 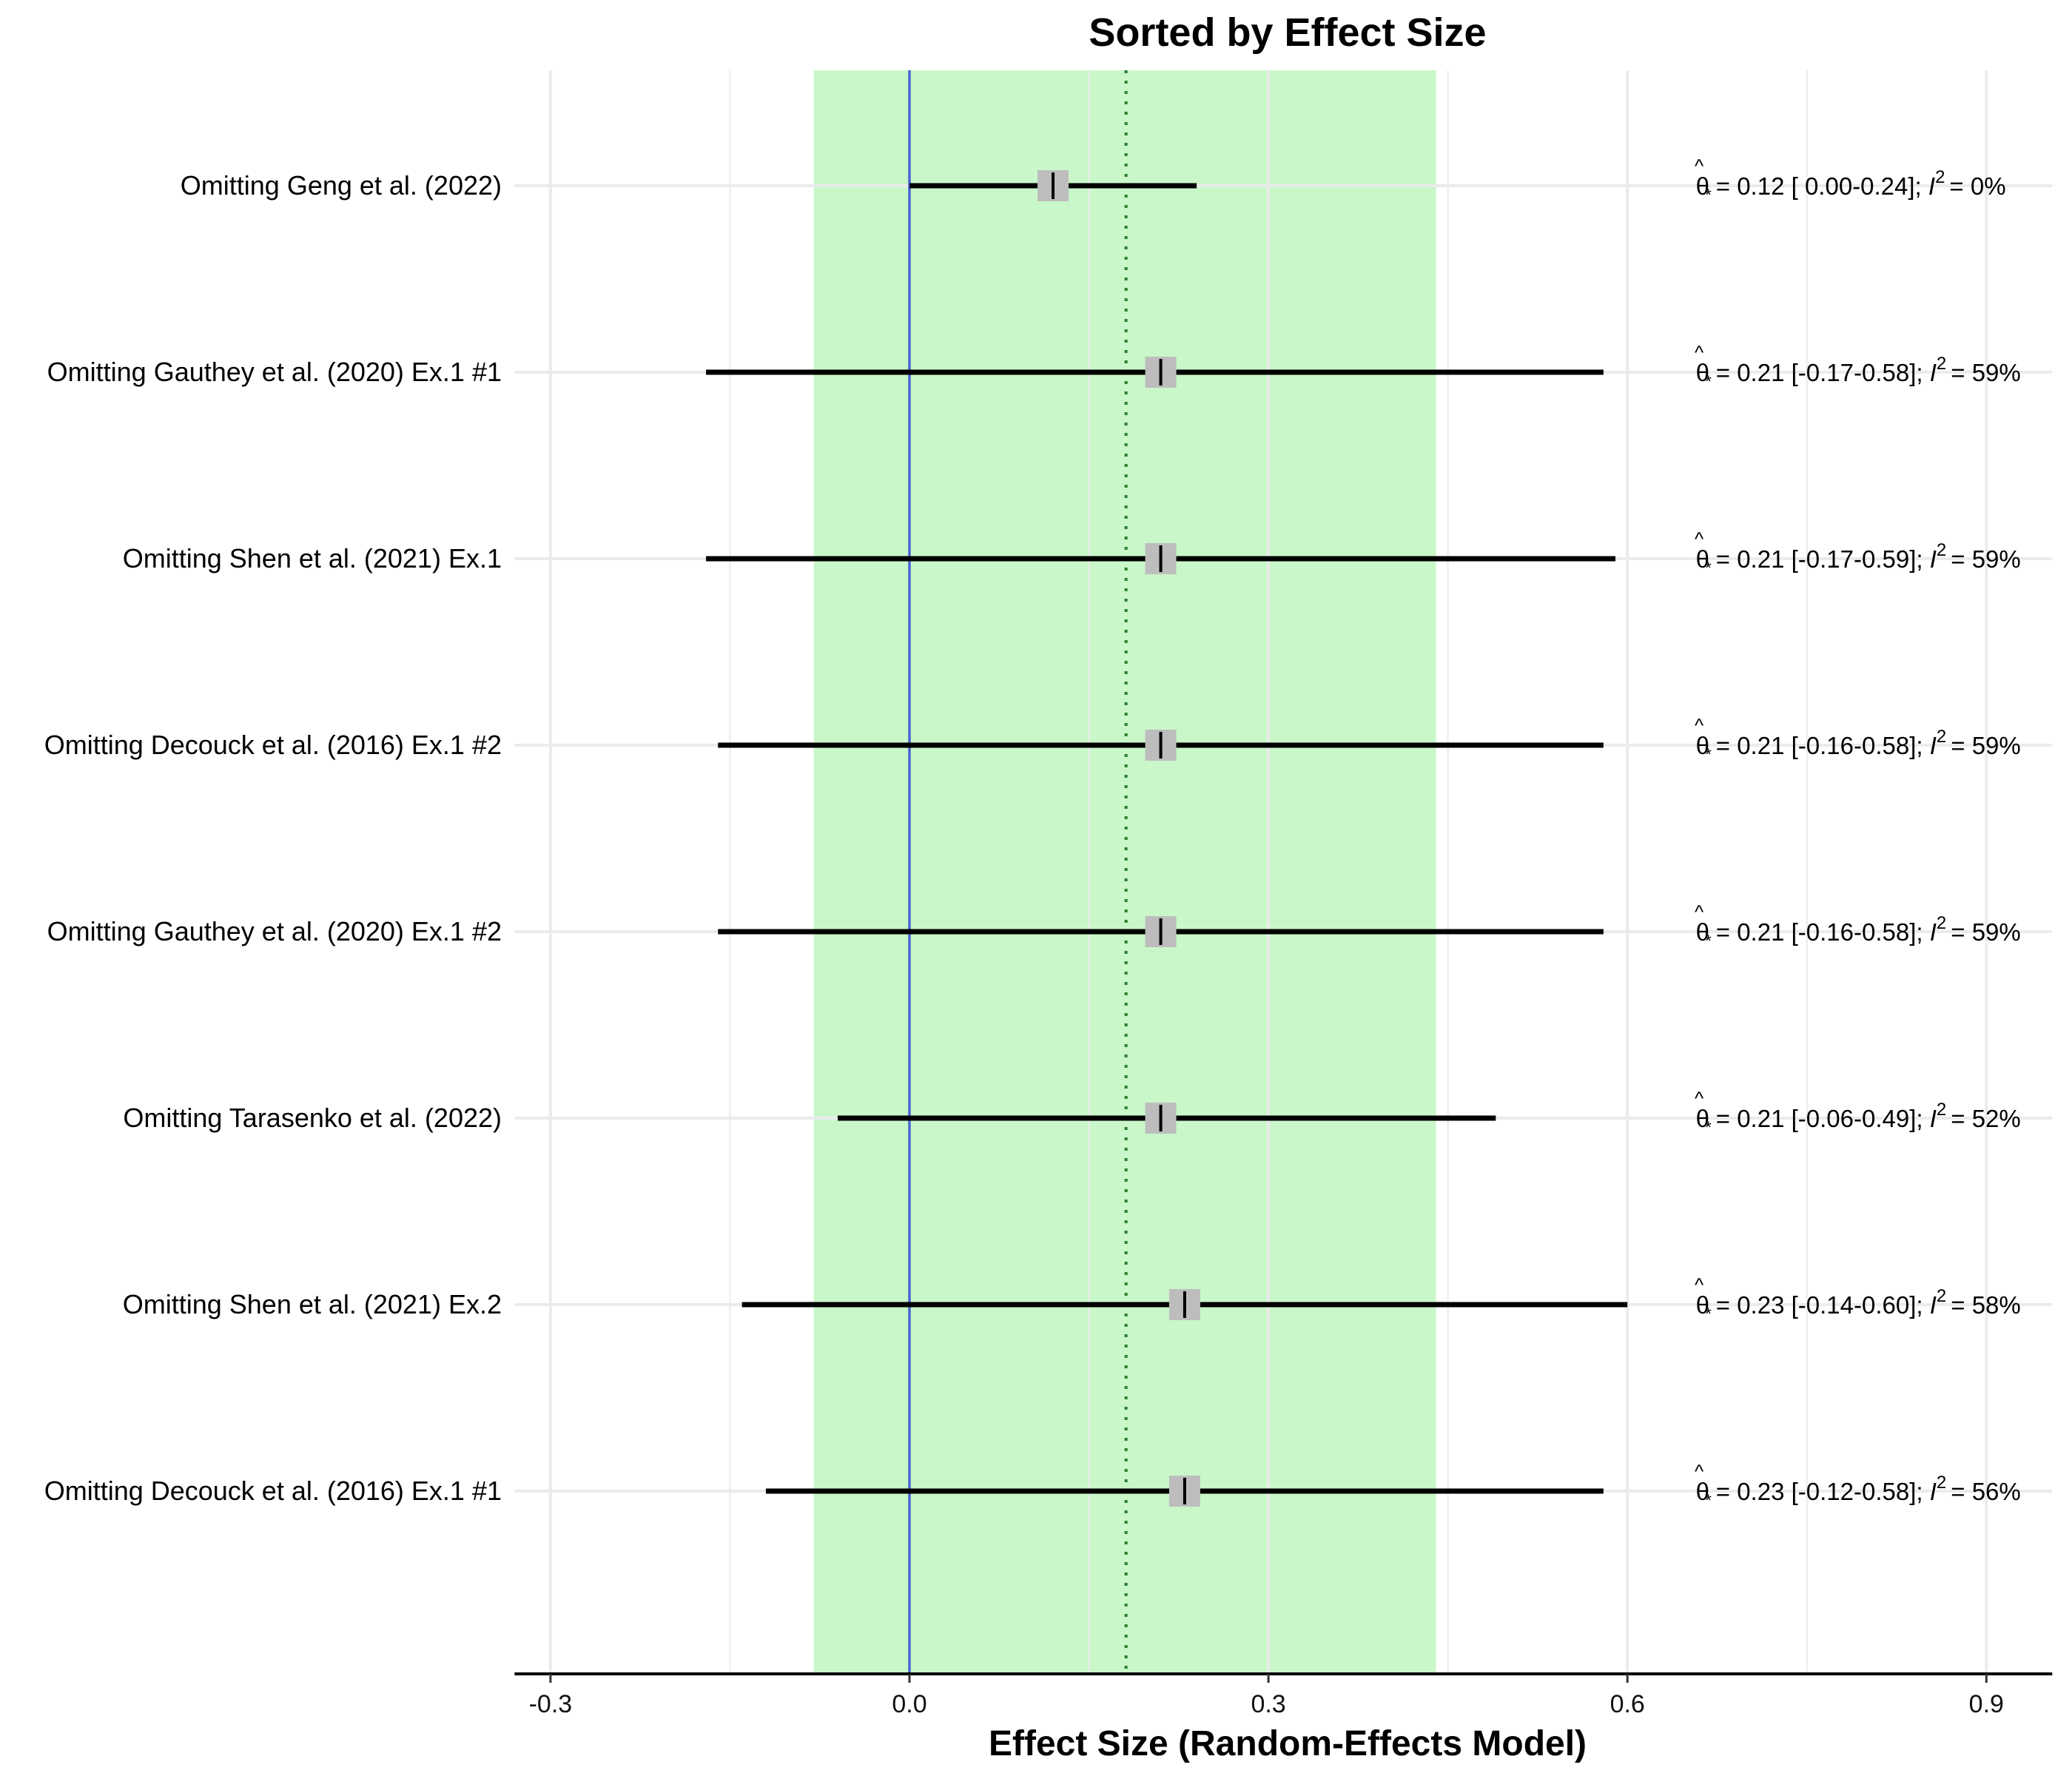 I want to click on i-squared-value: = 0%, so click(x=1977, y=186).